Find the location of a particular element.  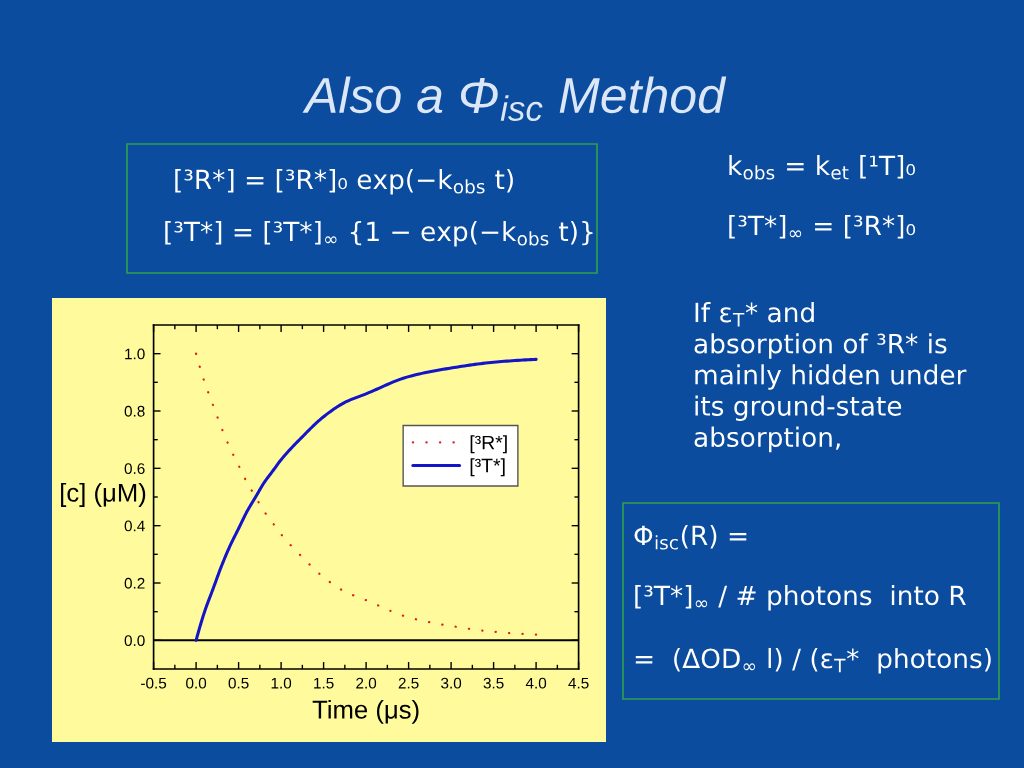

y-tick-label: 1.0 is located at coordinates (135, 354).